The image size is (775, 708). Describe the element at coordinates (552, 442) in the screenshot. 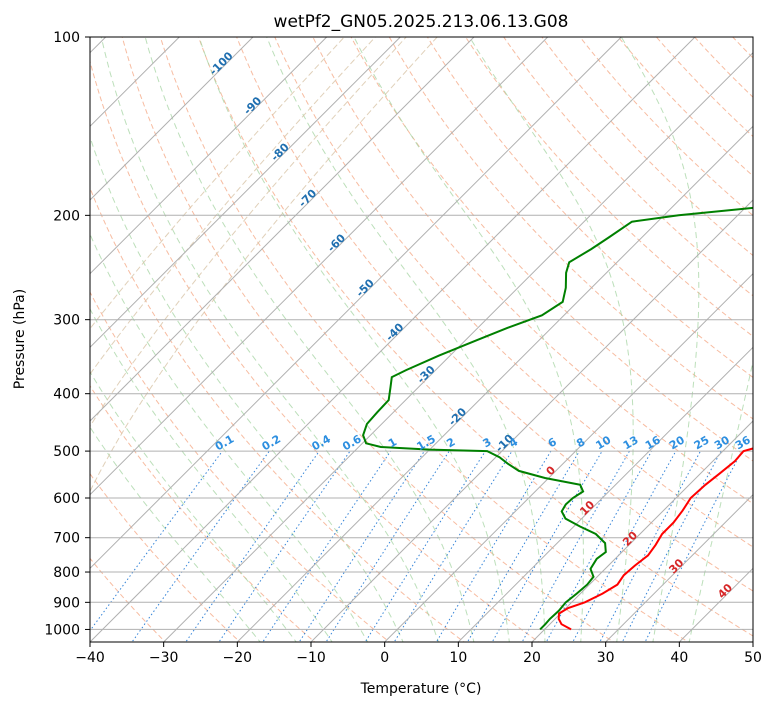

I see `mixing-ratio-label: 6` at that location.